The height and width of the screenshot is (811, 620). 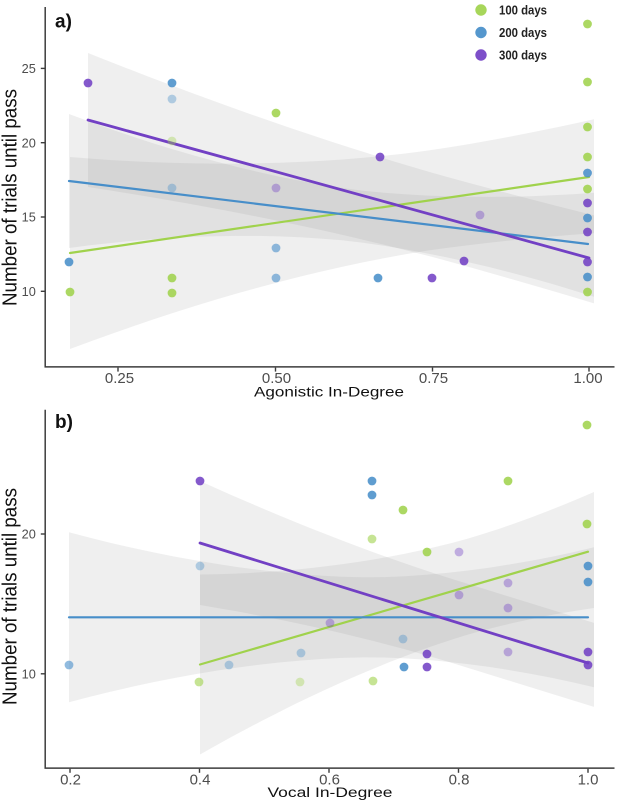 I want to click on svg-text: 1.0, so click(x=588, y=780).